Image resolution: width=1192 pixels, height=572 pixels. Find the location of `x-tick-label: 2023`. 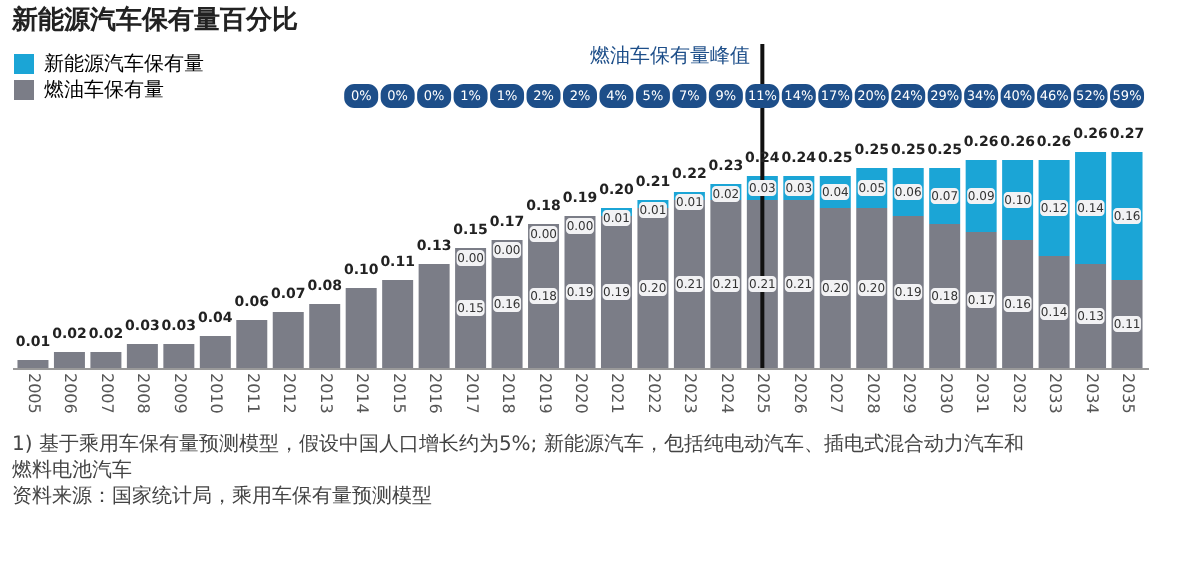

x-tick-label: 2023 is located at coordinates (690, 393).